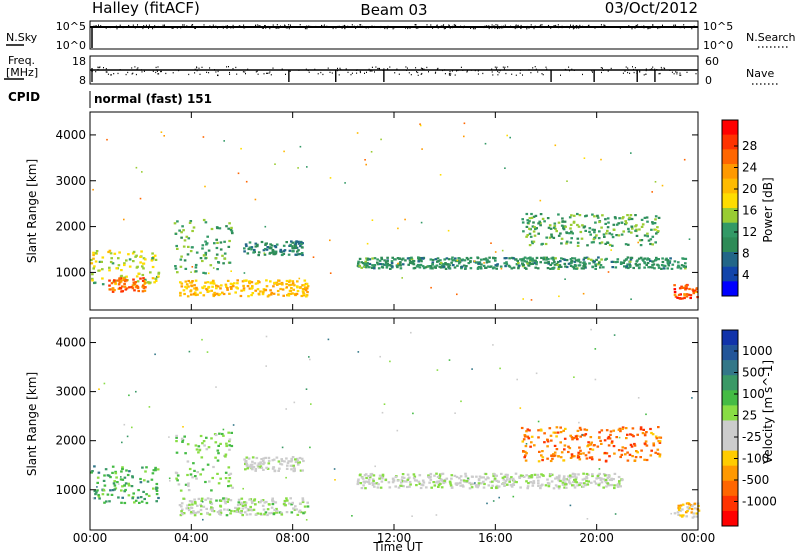 This screenshot has width=800, height=554. What do you see at coordinates (730, 353) in the screenshot?
I see `colorbar-swatch` at bounding box center [730, 353].